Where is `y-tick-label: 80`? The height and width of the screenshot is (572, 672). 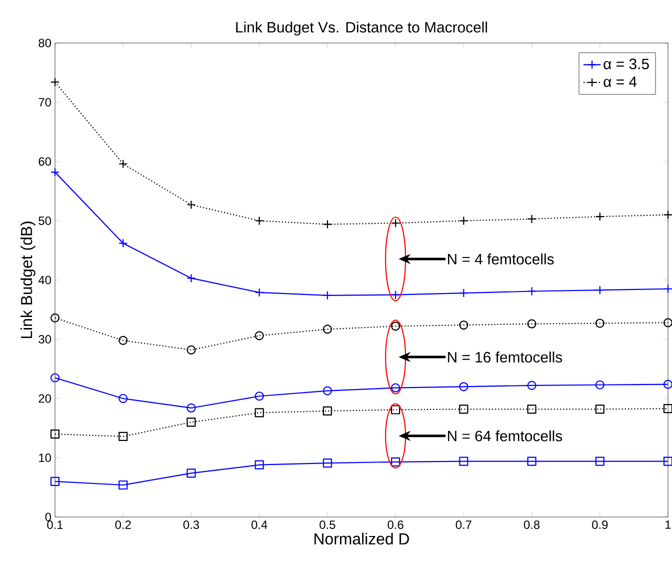
y-tick-label: 80 is located at coordinates (45, 43).